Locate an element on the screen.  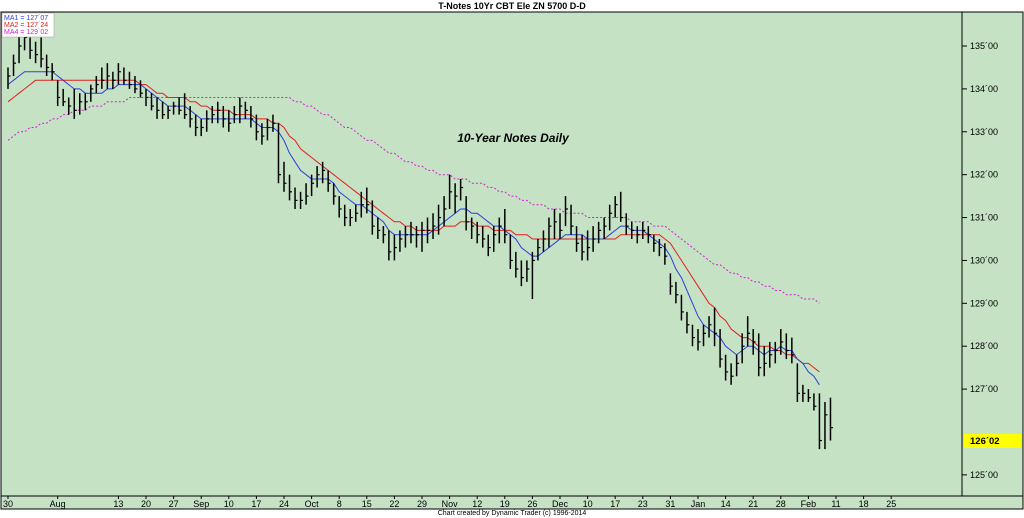
legend-entry: MA2 = 127´24 is located at coordinates (26, 25).